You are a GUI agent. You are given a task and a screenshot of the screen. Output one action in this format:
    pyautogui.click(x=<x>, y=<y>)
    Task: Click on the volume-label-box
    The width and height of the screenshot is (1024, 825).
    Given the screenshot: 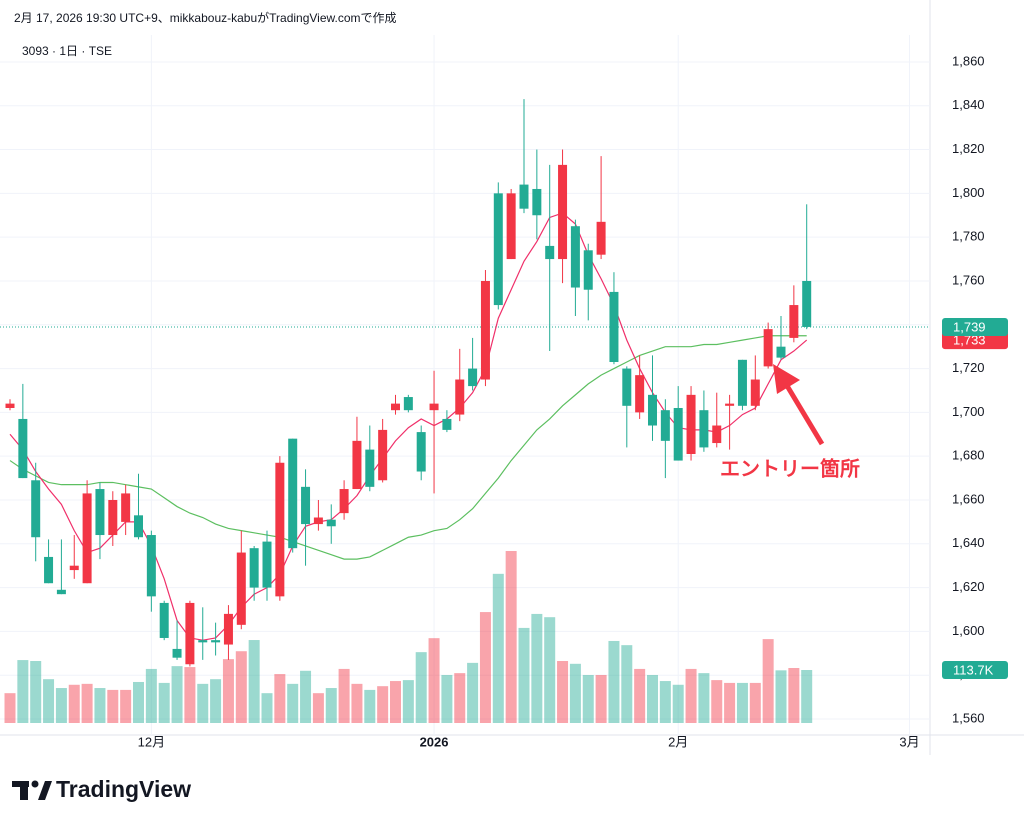 What is the action you would take?
    pyautogui.click(x=975, y=670)
    